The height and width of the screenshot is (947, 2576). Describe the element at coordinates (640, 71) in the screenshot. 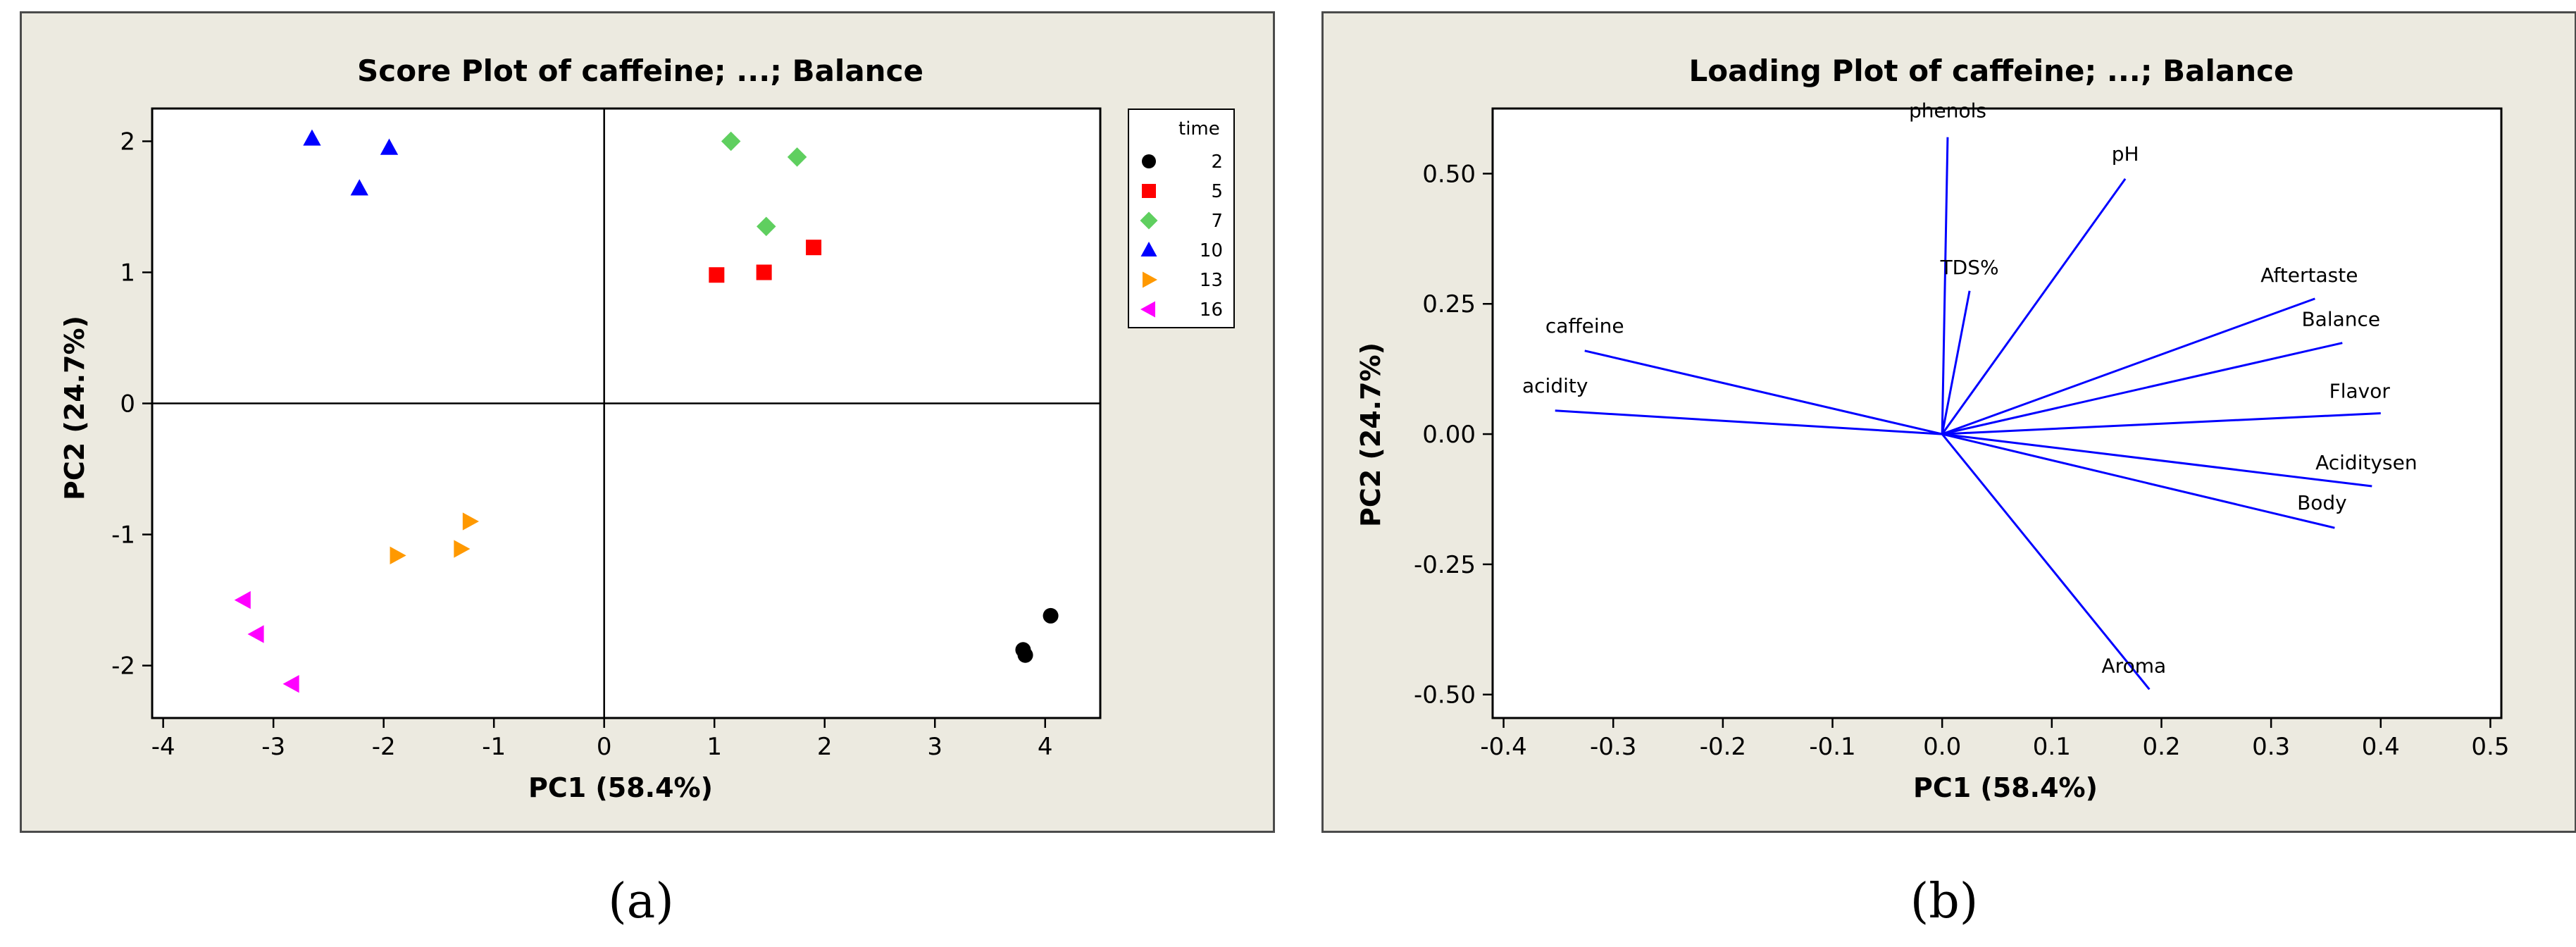

I see `chart-title: Score Plot of caffeine; ...; Balance` at that location.